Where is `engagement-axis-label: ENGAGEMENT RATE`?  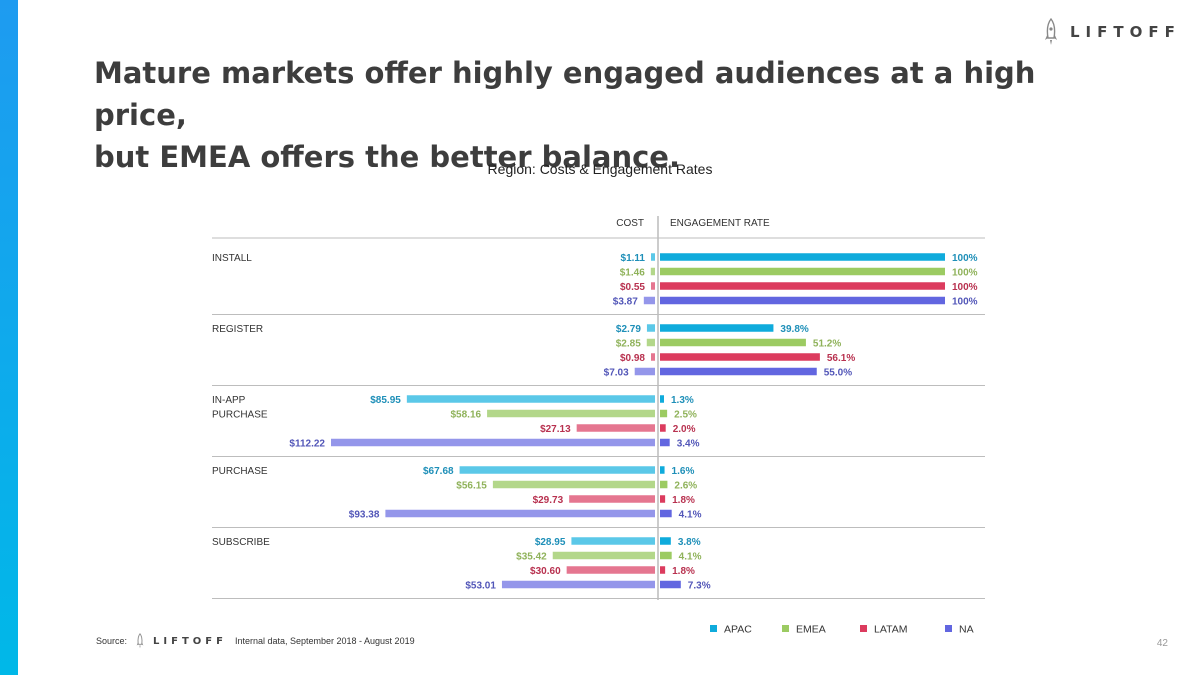 engagement-axis-label: ENGAGEMENT RATE is located at coordinates (720, 223).